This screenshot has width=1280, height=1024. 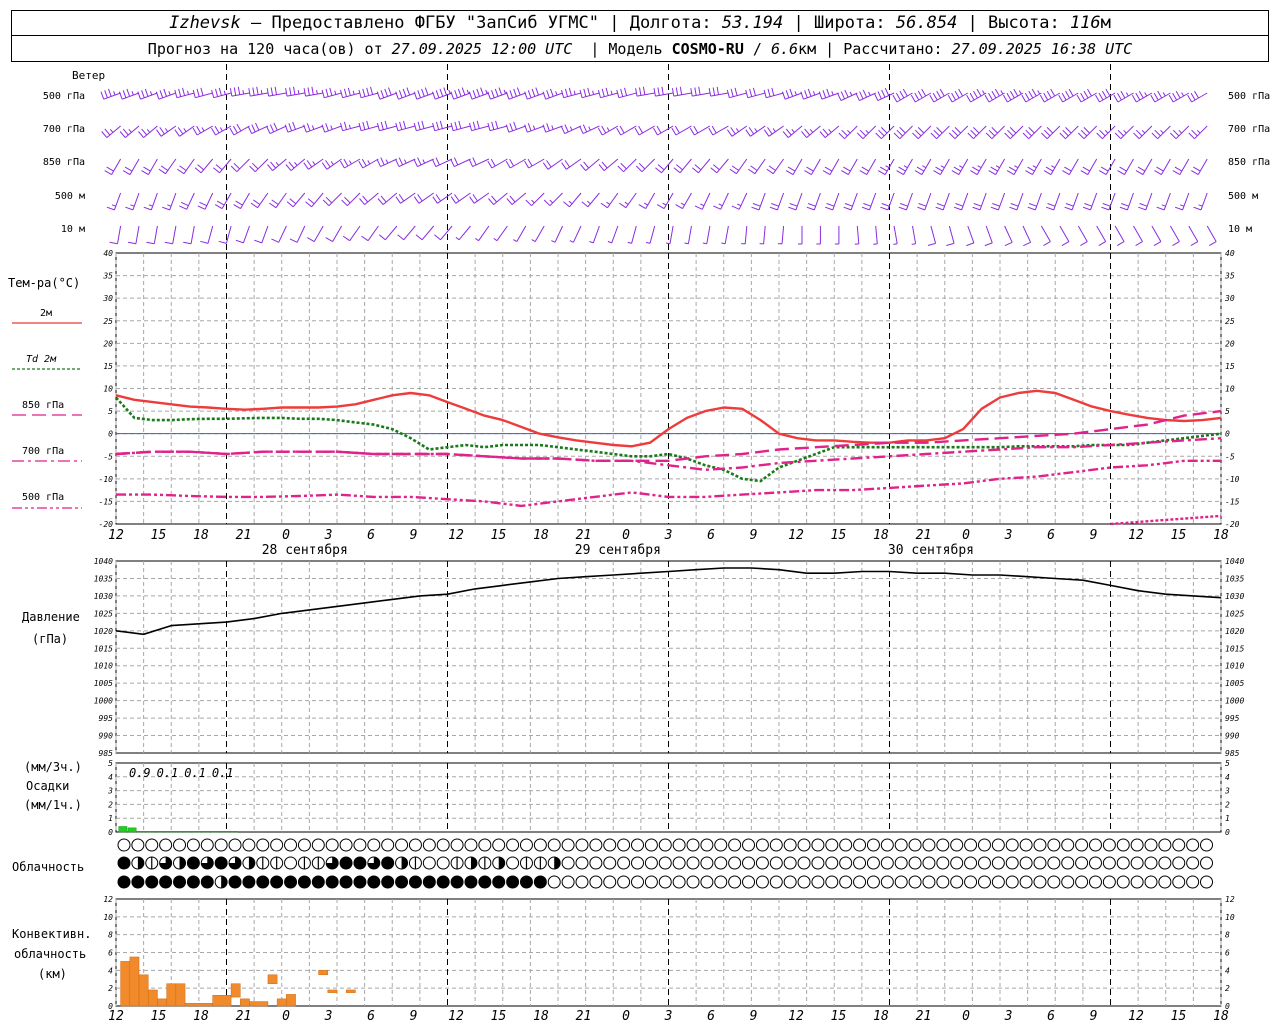 What do you see at coordinates (1227, 970) in the screenshot?
I see `y-tick-label-right: 4` at bounding box center [1227, 970].